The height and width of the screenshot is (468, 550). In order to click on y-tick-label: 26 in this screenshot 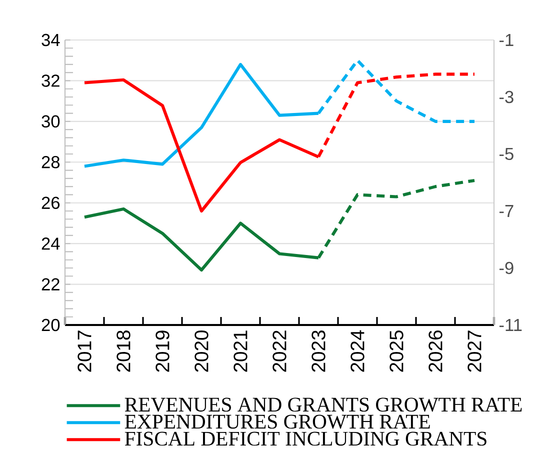, I will do `click(51, 202)`.